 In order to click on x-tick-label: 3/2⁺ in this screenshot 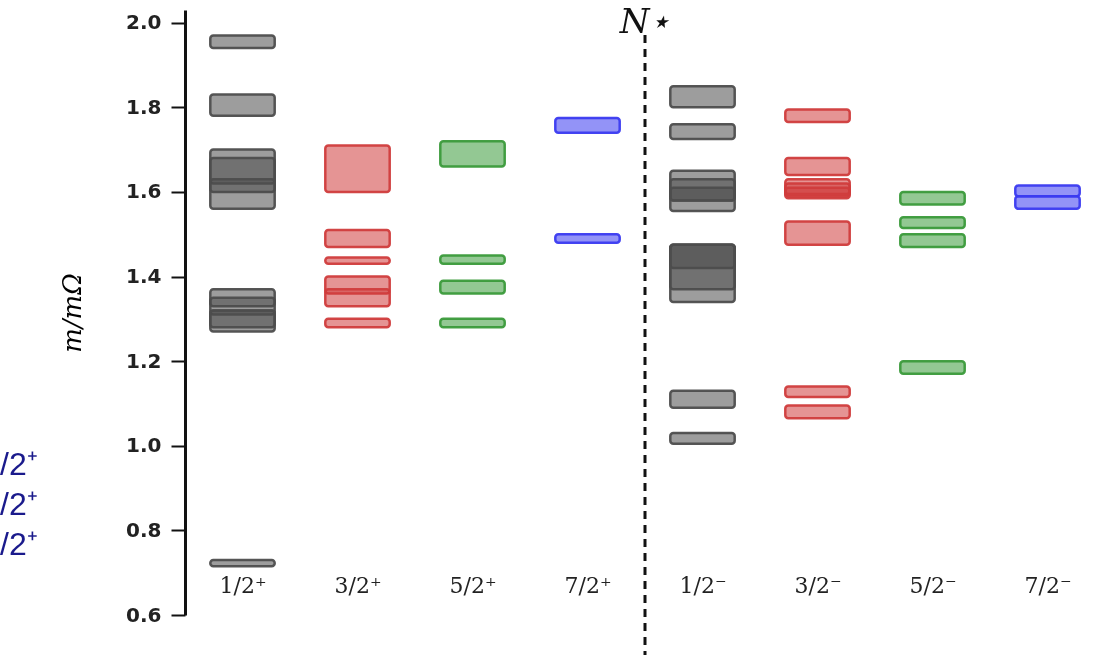, I will do `click(358, 585)`.